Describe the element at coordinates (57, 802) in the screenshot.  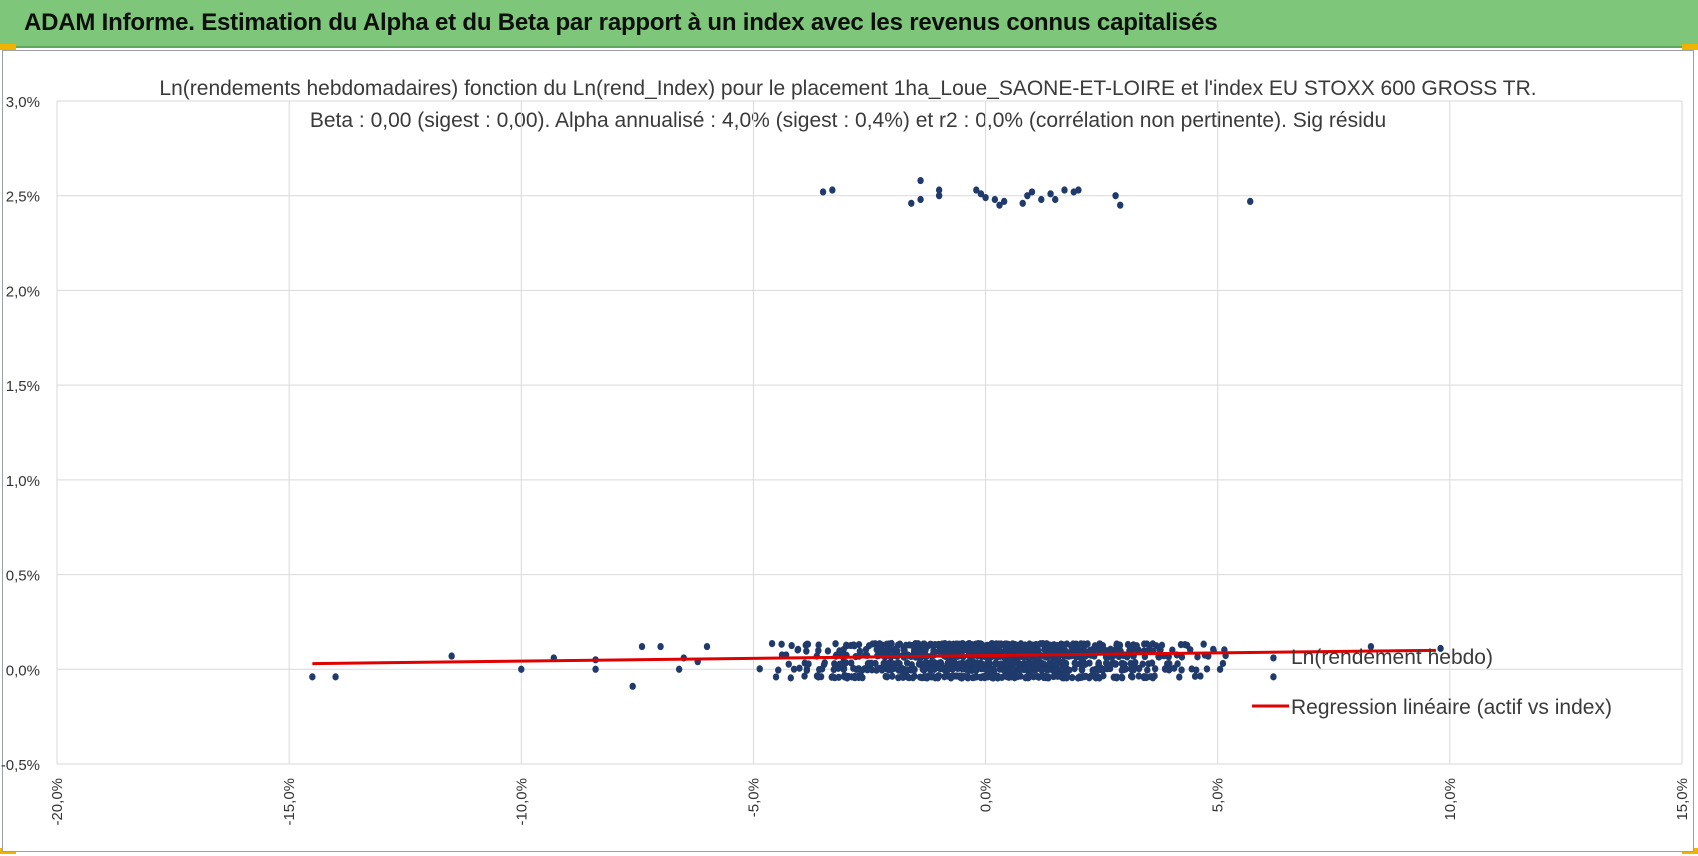
I see `x-tick-label: -20,0%` at that location.